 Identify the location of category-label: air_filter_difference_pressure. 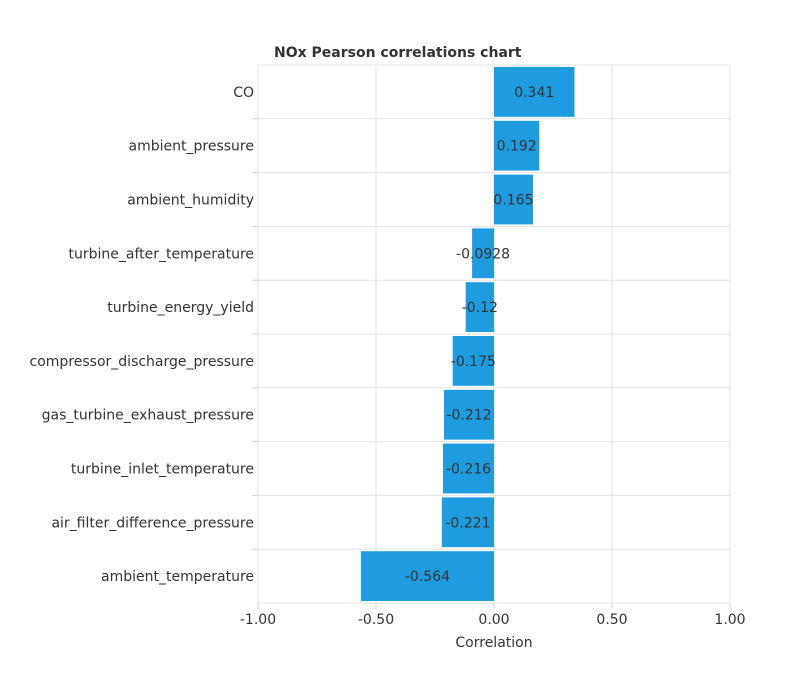
(152, 523).